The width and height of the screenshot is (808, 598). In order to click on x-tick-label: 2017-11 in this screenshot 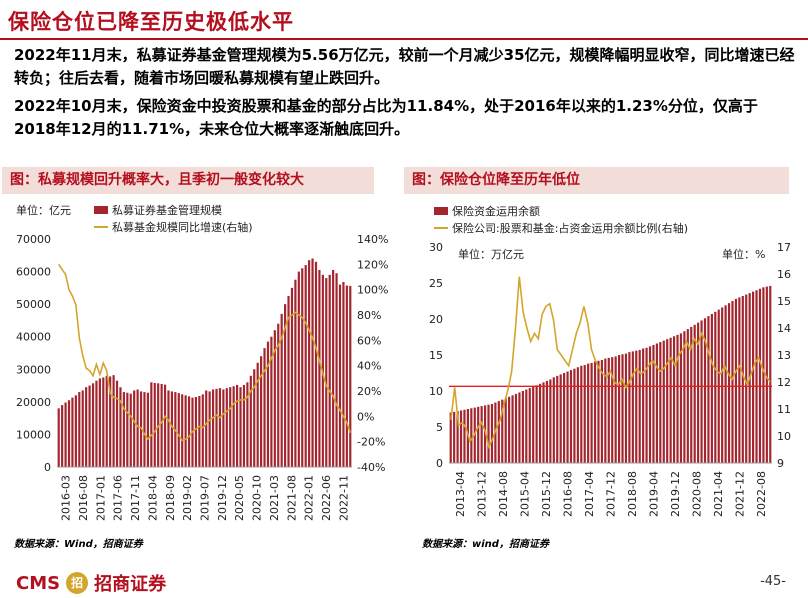, I will do `click(135, 498)`.